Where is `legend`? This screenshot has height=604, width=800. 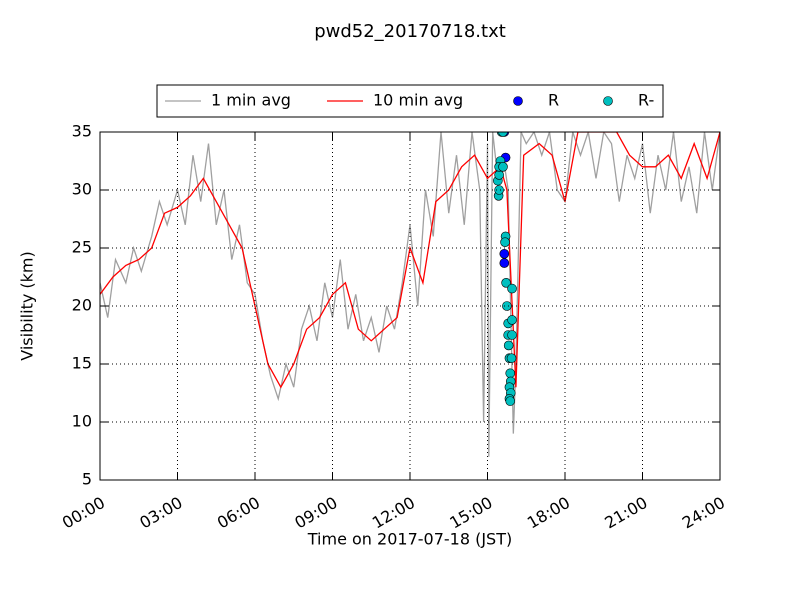 legend is located at coordinates (410, 101).